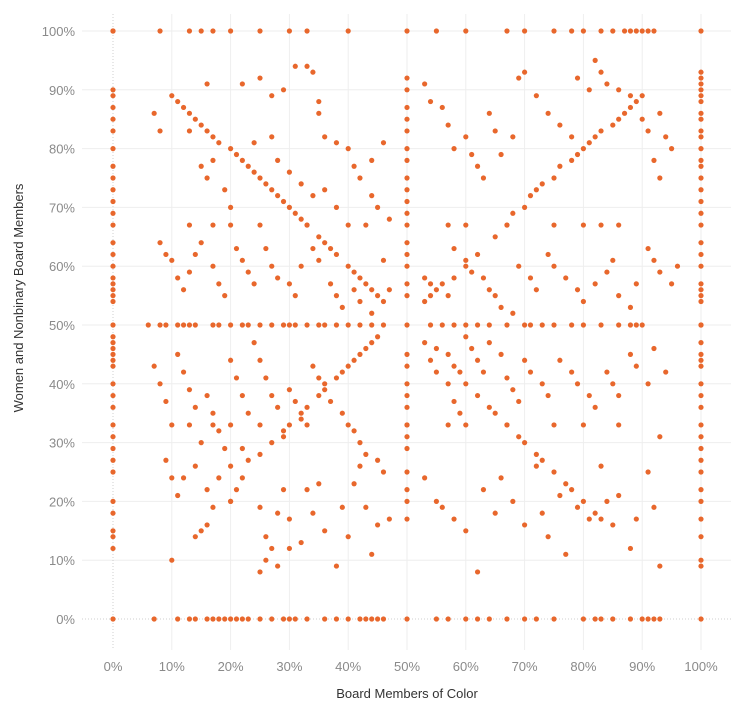  Describe the element at coordinates (289, 666) in the screenshot. I see `x-tick-label: 30%` at that location.